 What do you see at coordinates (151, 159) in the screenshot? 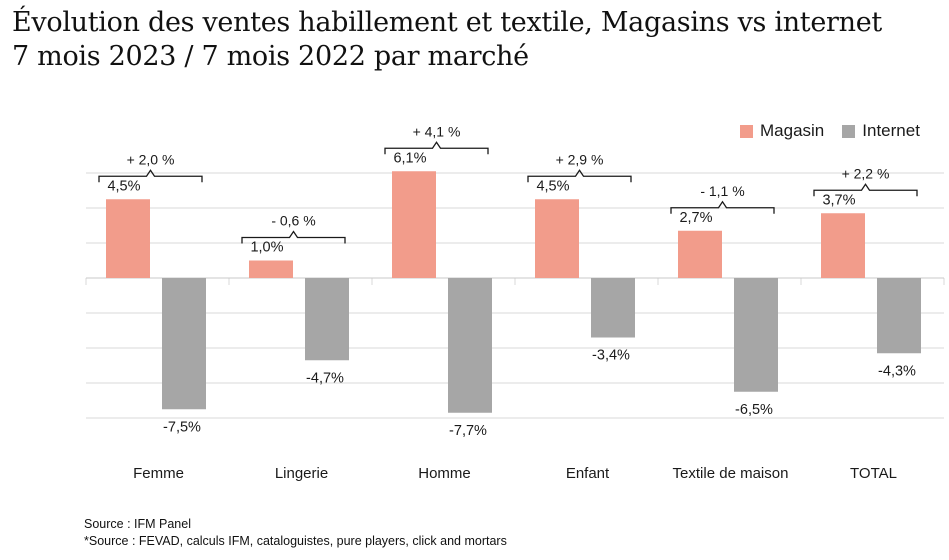
I see `annotation-delta-femme: + 2,0 %` at bounding box center [151, 159].